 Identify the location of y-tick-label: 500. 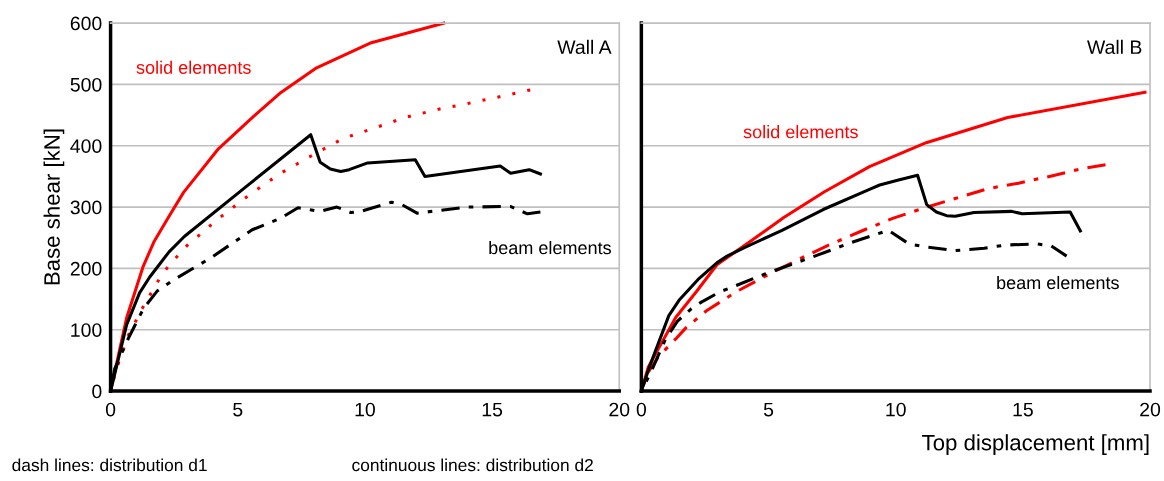
(86, 84).